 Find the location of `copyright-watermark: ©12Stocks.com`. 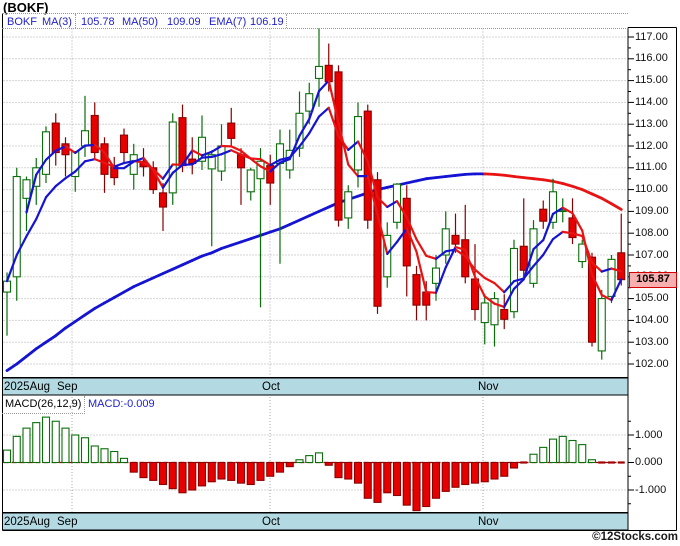

copyright-watermark: ©12Stocks.com is located at coordinates (635, 537).